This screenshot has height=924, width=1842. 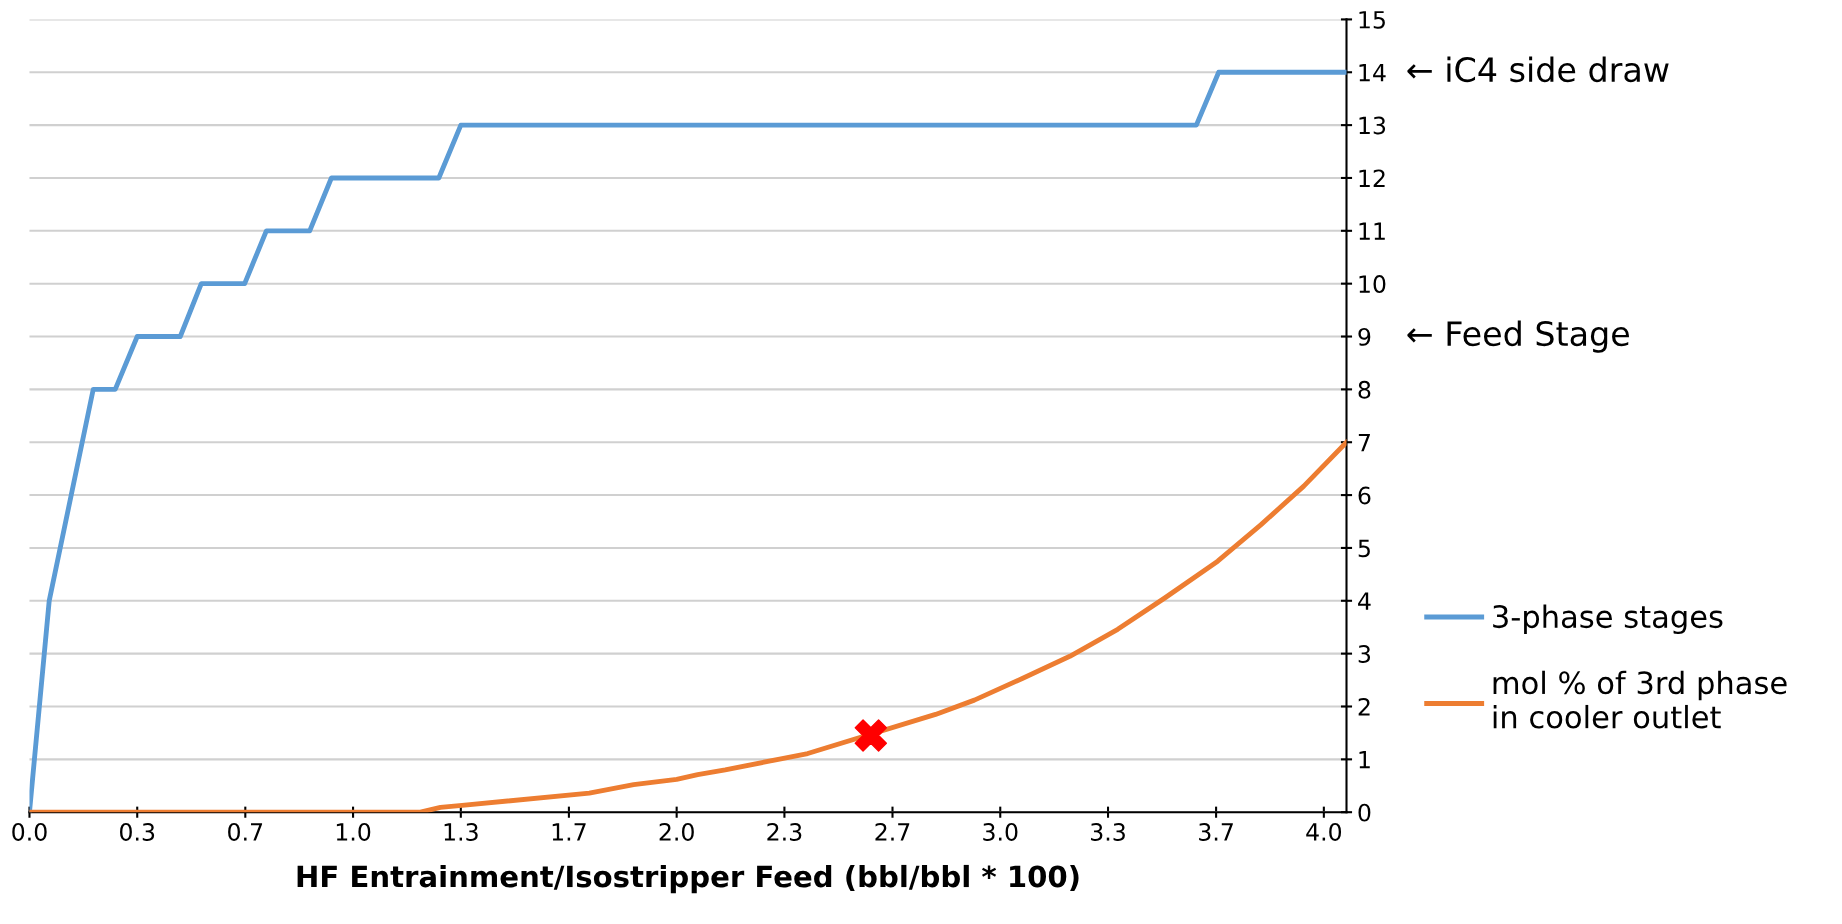 What do you see at coordinates (1372, 73) in the screenshot?
I see `y-tick-label: 14` at bounding box center [1372, 73].